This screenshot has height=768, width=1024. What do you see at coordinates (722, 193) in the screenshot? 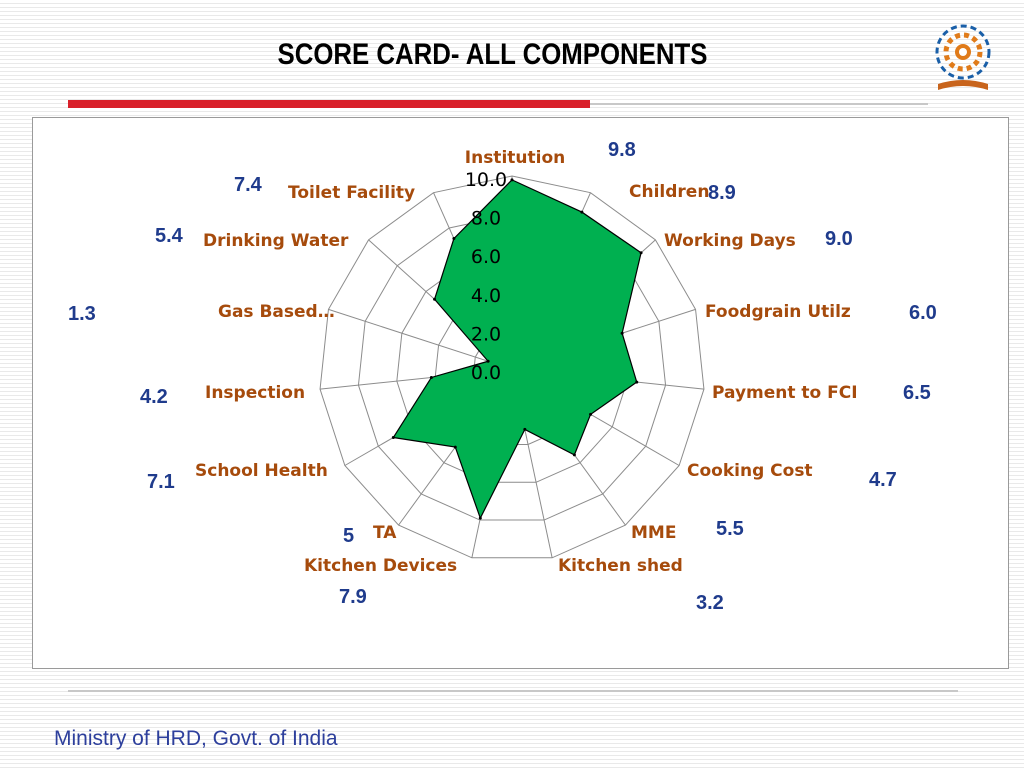
I see `data-label: 8.9` at bounding box center [722, 193].